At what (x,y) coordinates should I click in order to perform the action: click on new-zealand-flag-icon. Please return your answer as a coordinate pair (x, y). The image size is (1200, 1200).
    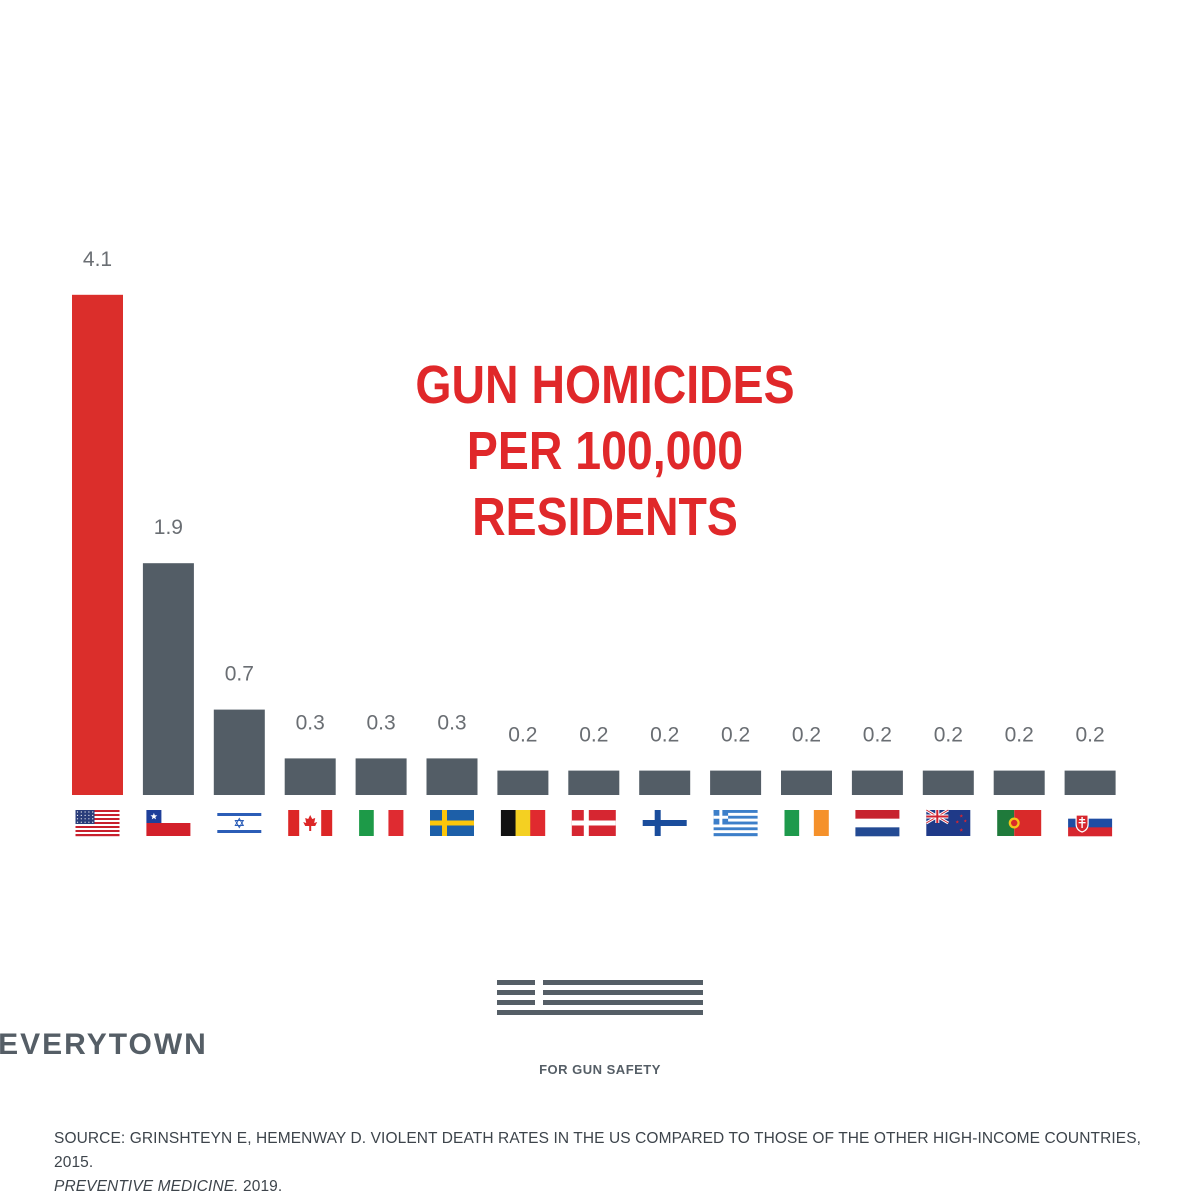
    Looking at the image, I should click on (948, 822).